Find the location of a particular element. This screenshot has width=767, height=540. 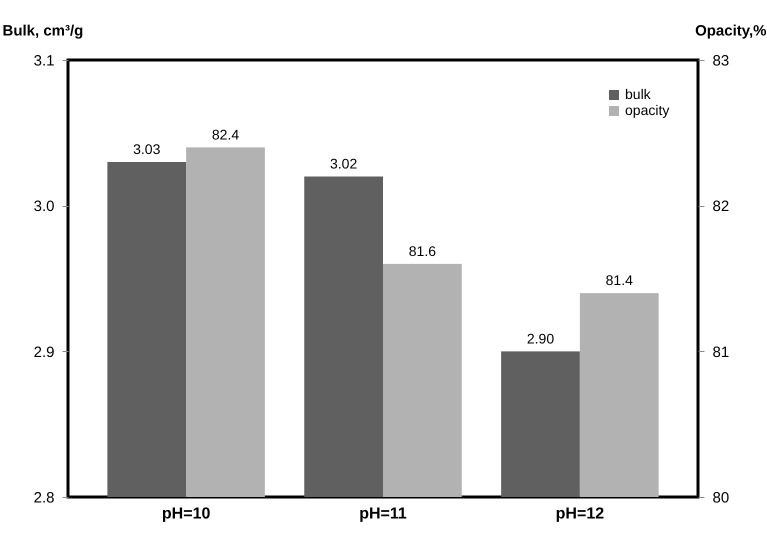

y2-tick-label: 80 is located at coordinates (721, 498).